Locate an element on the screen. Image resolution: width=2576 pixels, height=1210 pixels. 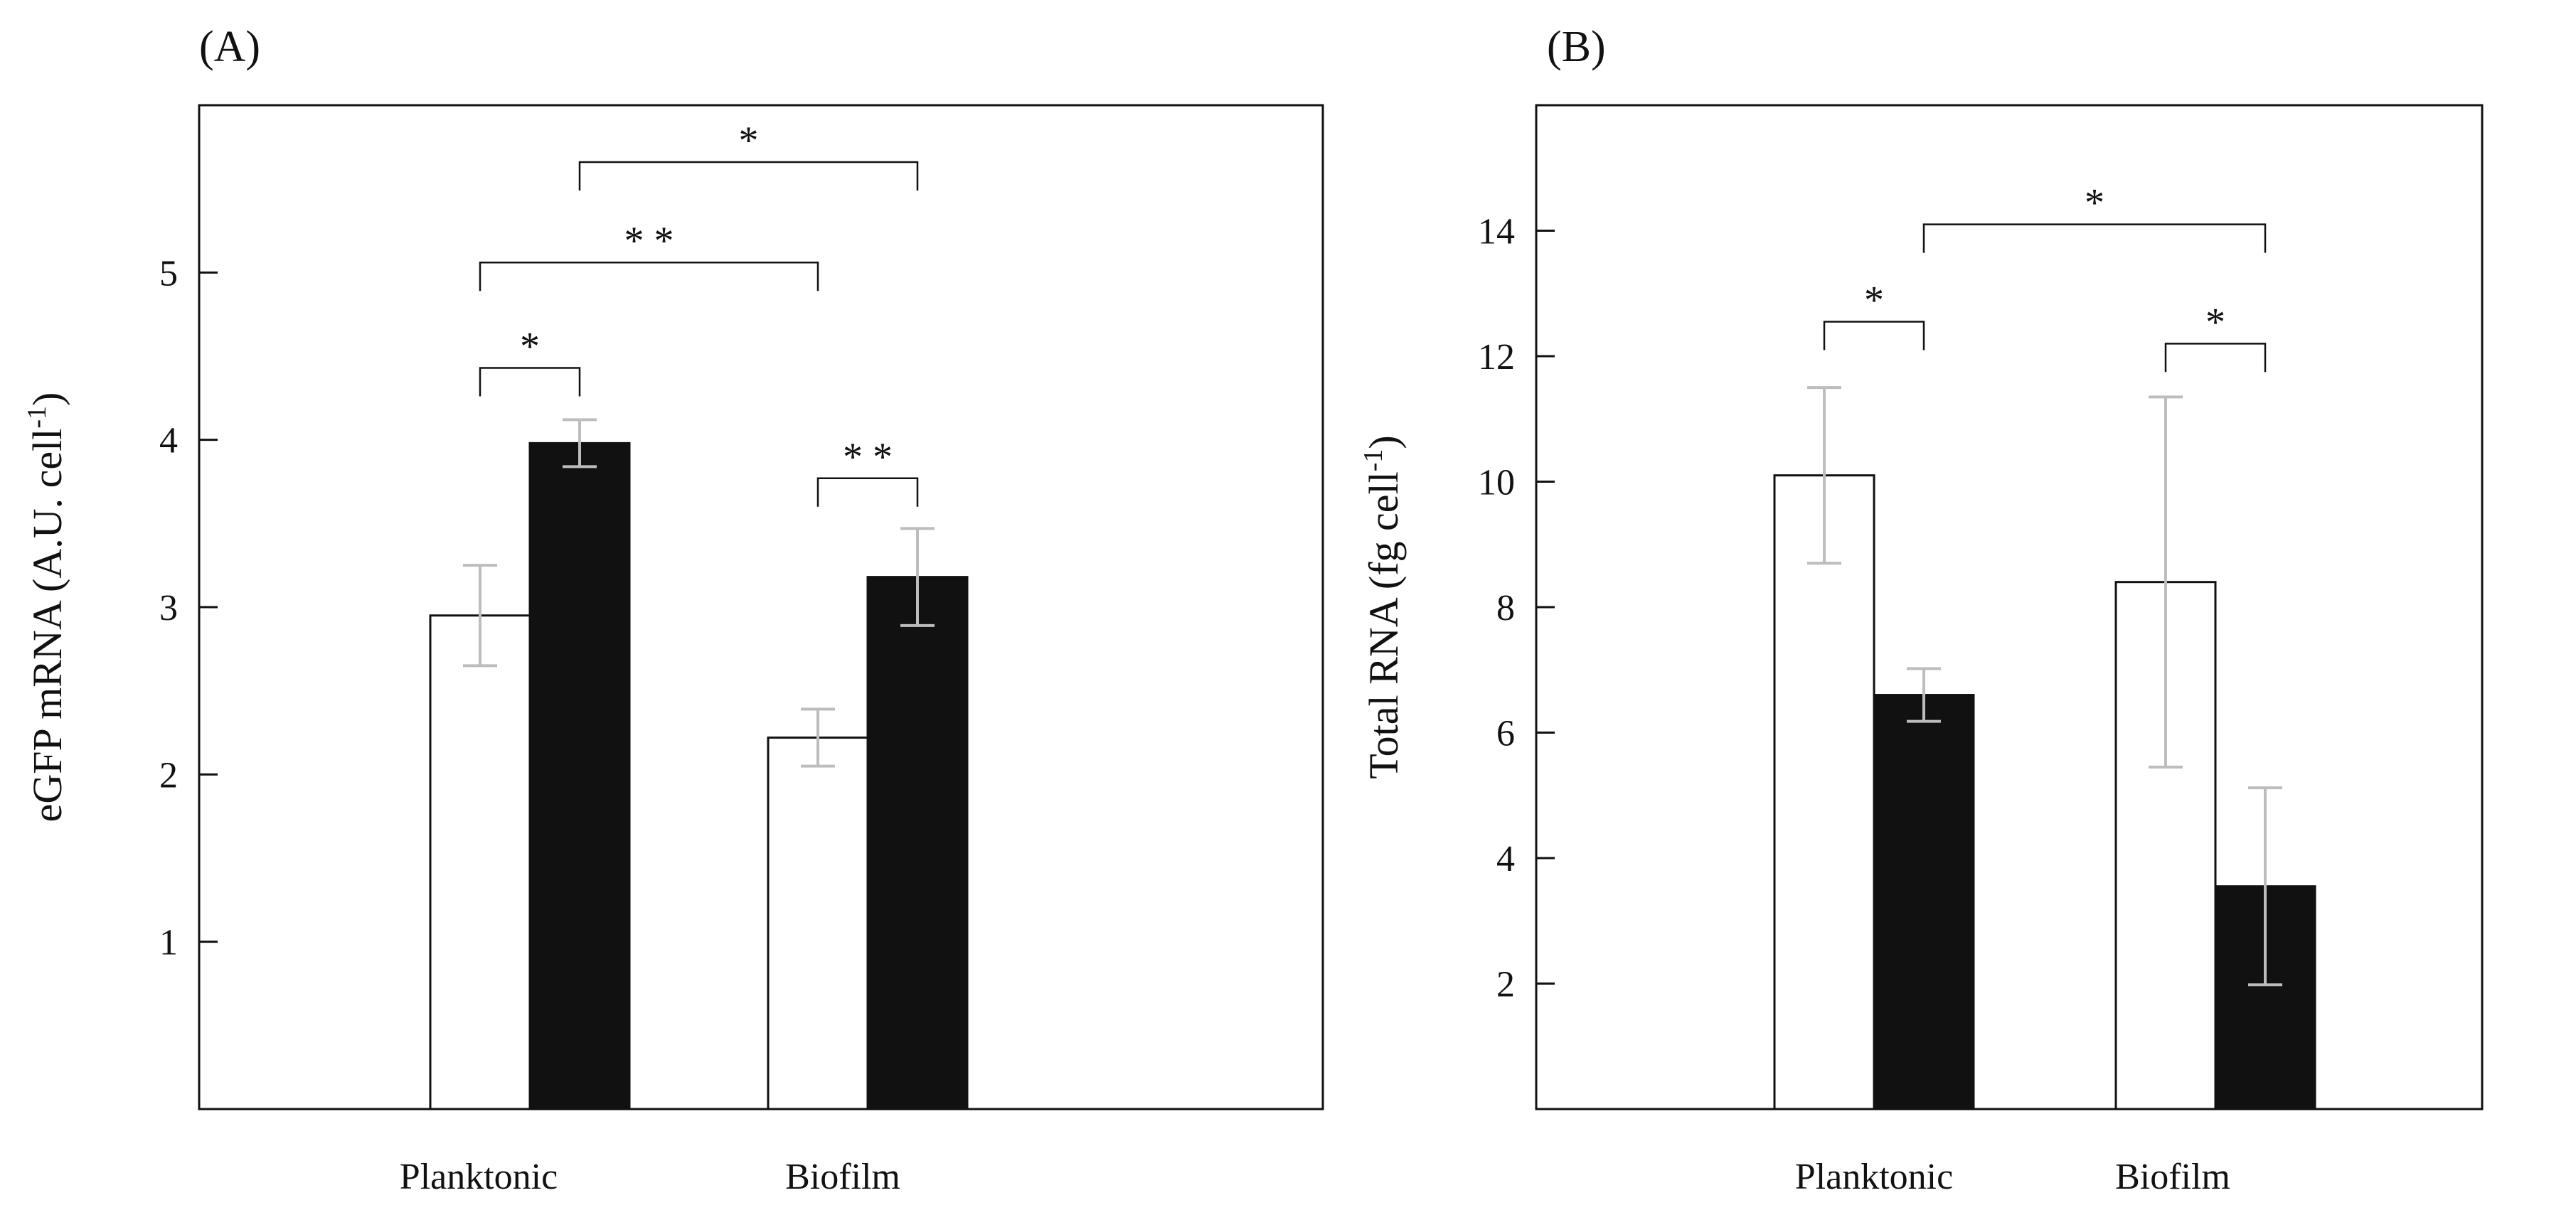
y-tick-label: 12 is located at coordinates (1496, 357).